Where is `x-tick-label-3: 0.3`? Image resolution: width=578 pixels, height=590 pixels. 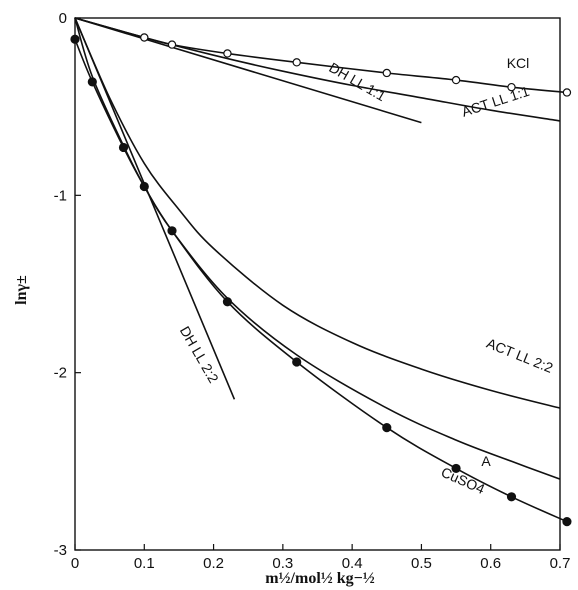 x-tick-label-3: 0.3 is located at coordinates (282, 563).